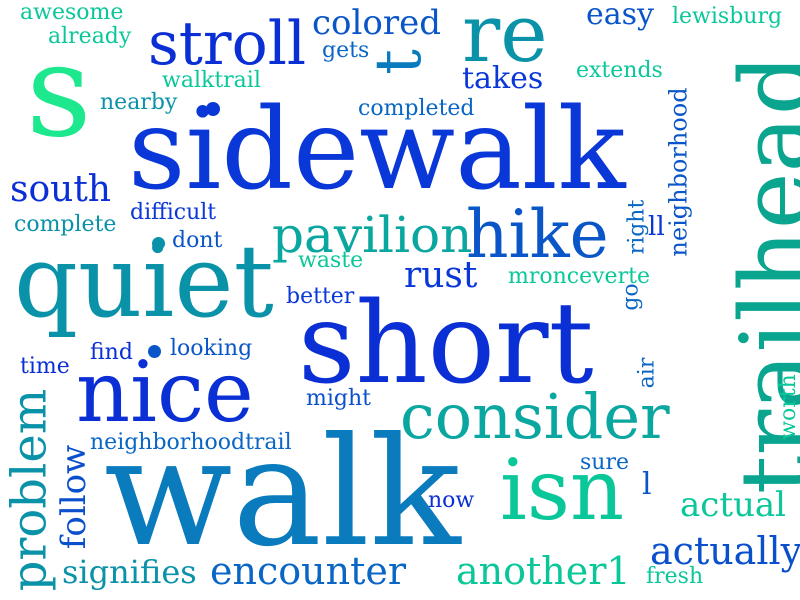  I want to click on word-colored: colored, so click(376, 23).